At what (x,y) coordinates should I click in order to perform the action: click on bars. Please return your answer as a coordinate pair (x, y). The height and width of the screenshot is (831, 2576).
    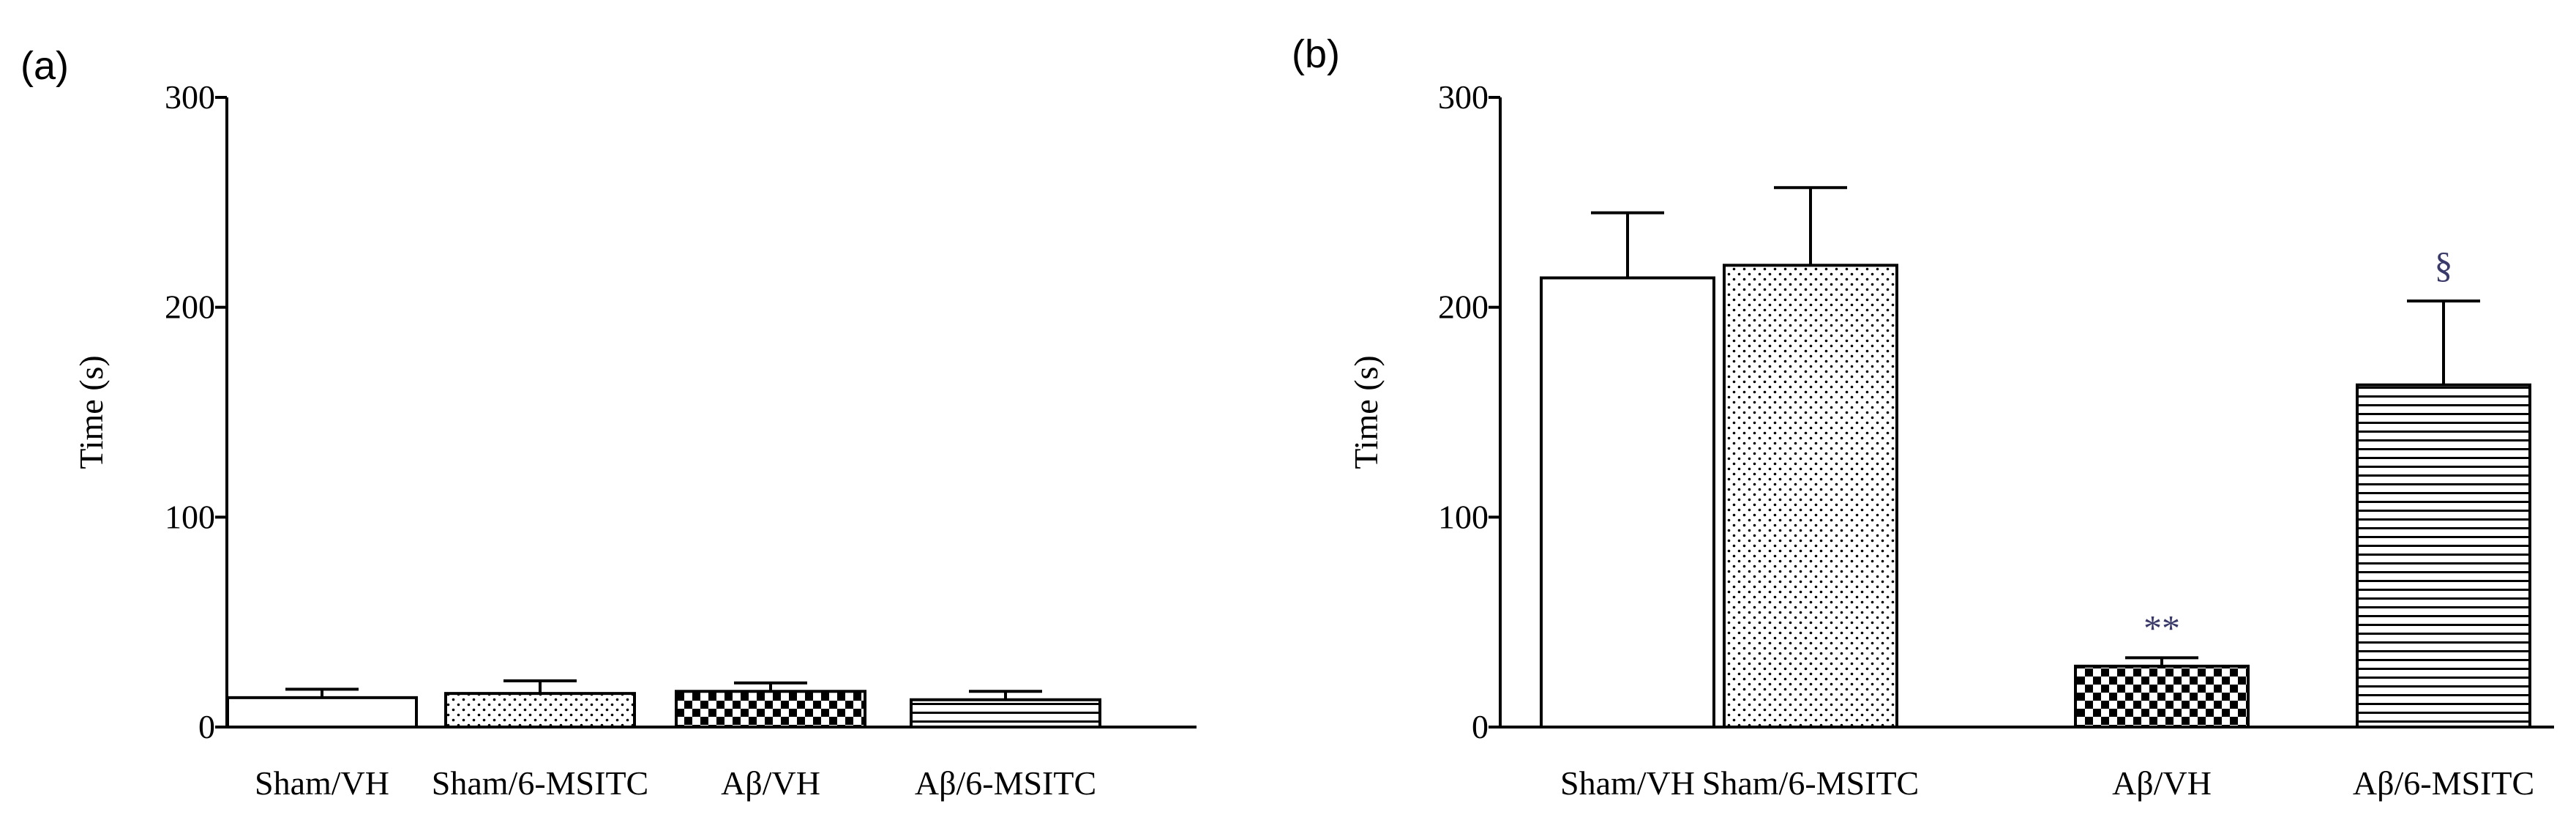
    Looking at the image, I should click on (663, 704).